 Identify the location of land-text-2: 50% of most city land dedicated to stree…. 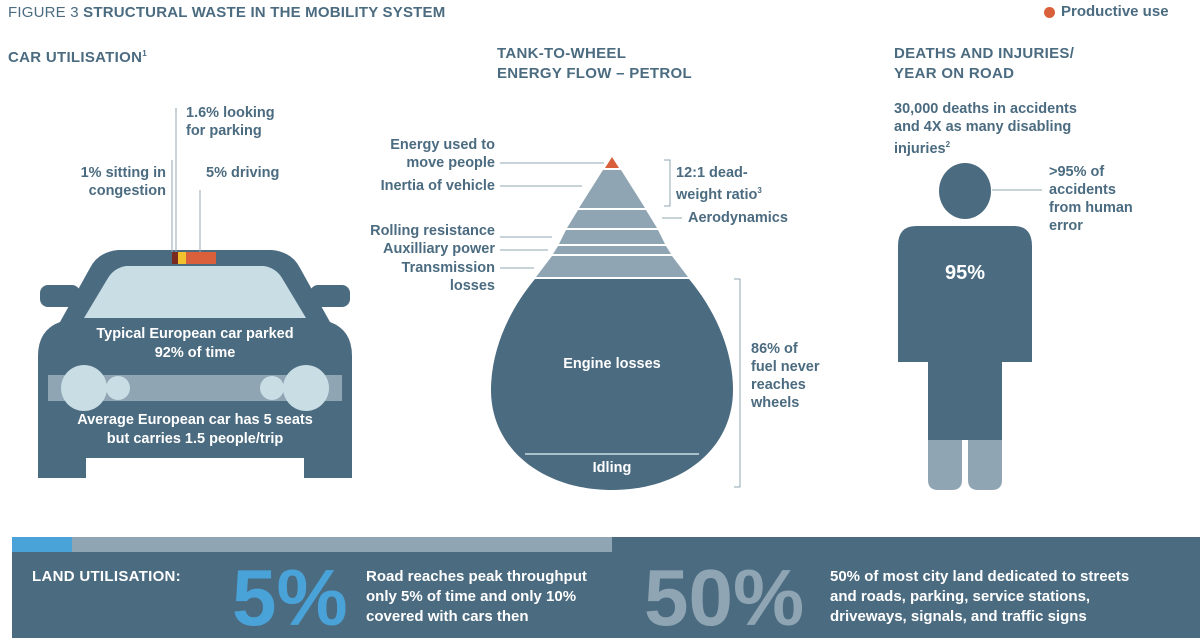
(980, 596).